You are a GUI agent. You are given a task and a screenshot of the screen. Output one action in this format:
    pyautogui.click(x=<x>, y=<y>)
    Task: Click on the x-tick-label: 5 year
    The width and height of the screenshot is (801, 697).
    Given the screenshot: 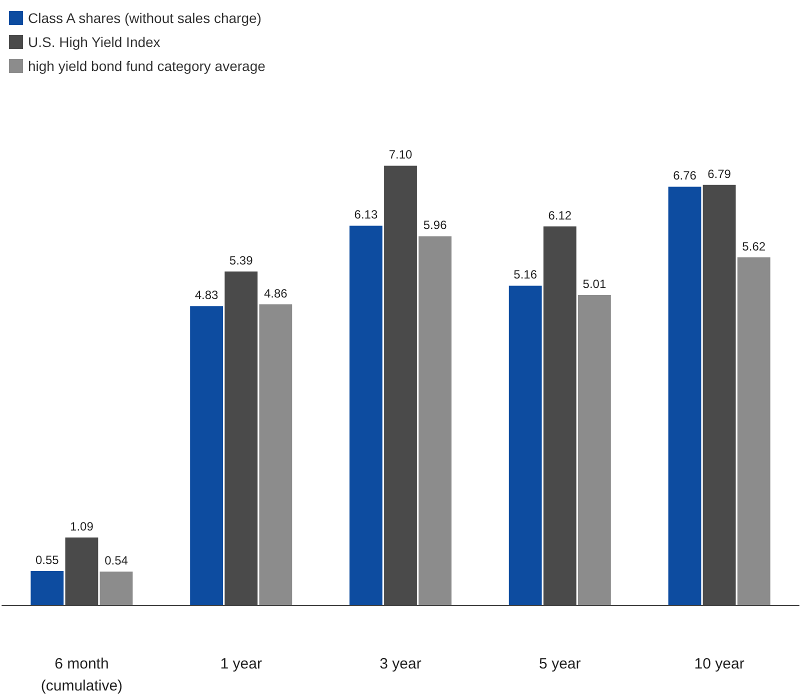 What is the action you would take?
    pyautogui.click(x=560, y=664)
    